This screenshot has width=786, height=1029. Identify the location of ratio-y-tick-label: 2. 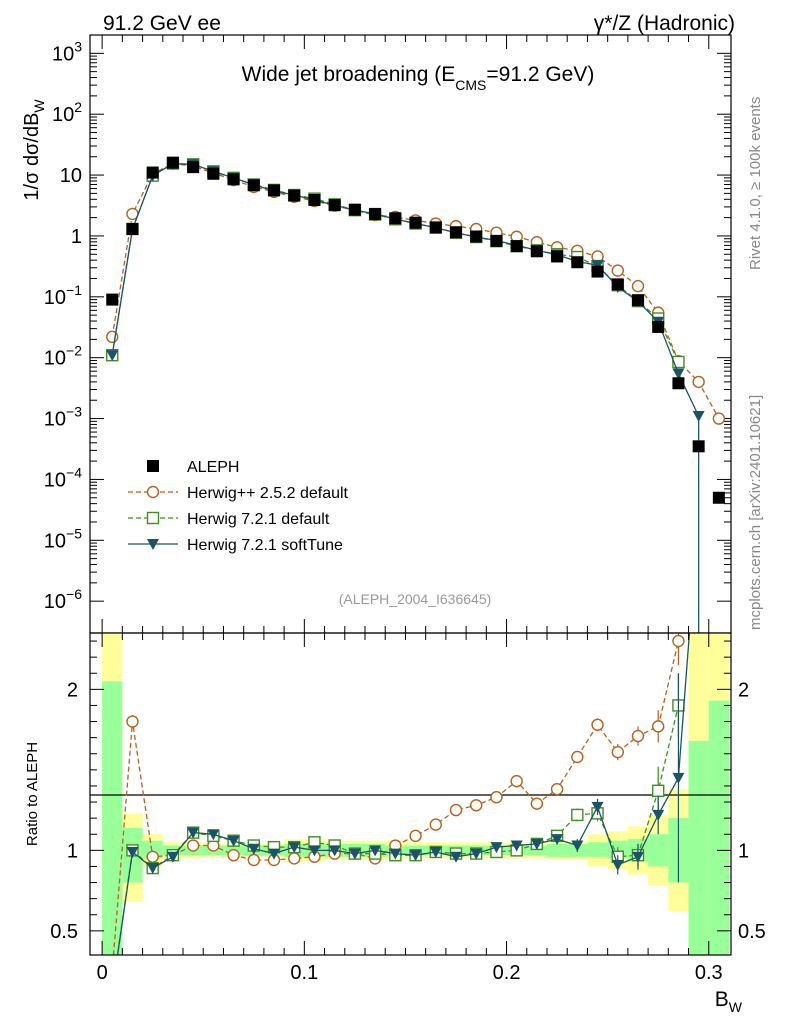
(72, 690).